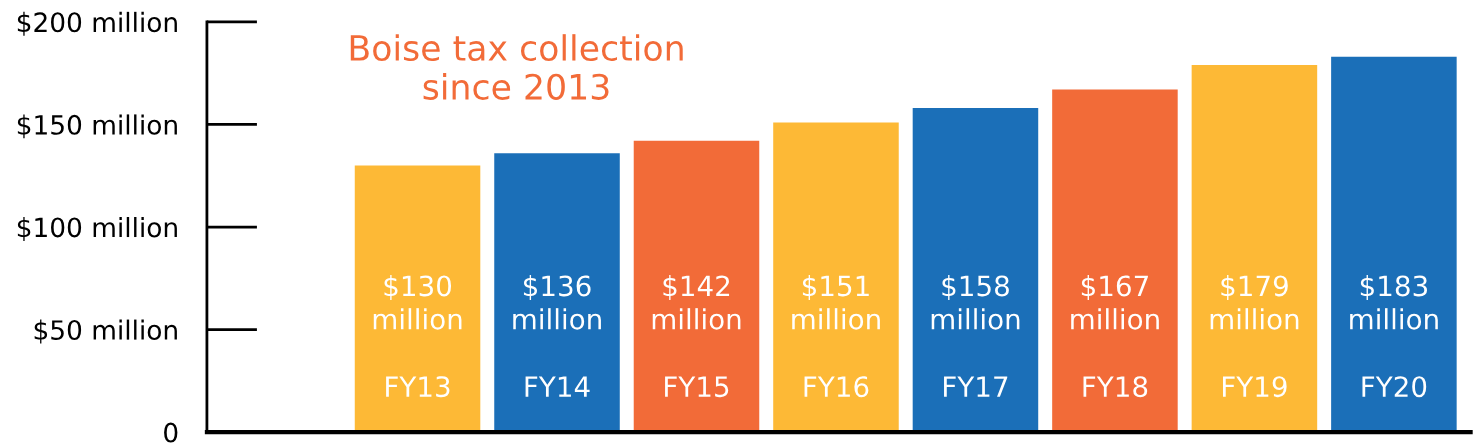  Describe the element at coordinates (97, 126) in the screenshot. I see `y-tick-label: $150 million` at that location.